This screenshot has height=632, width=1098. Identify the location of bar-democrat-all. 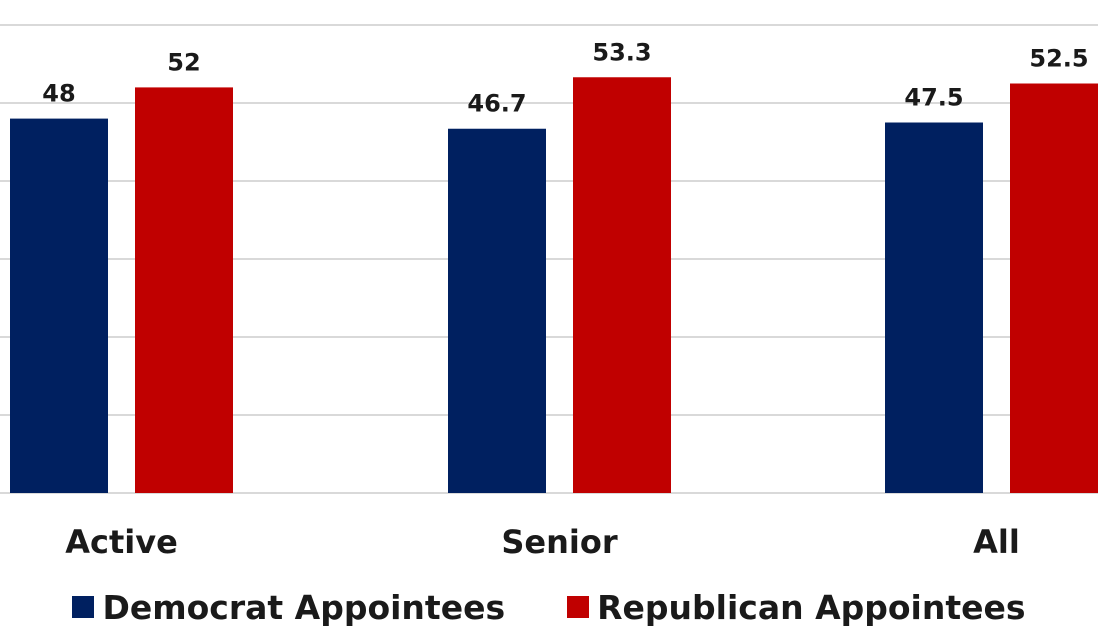
(934, 307).